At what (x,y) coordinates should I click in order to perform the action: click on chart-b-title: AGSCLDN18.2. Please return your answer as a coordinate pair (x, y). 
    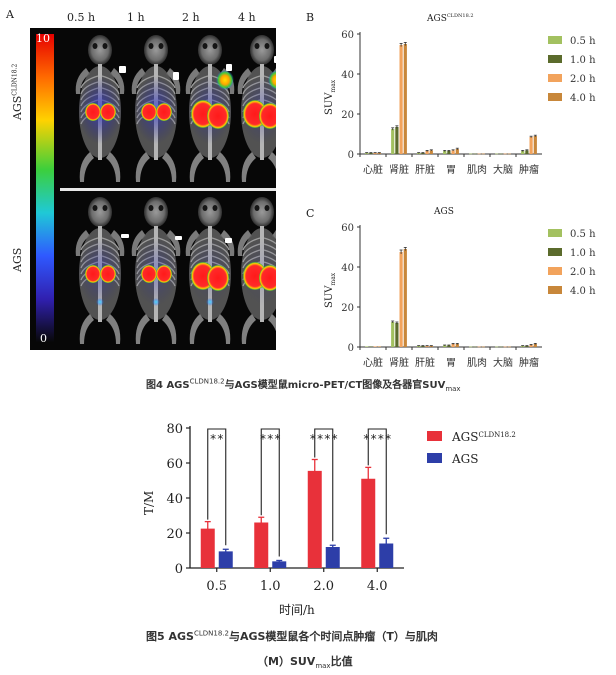
    Looking at the image, I should click on (450, 18).